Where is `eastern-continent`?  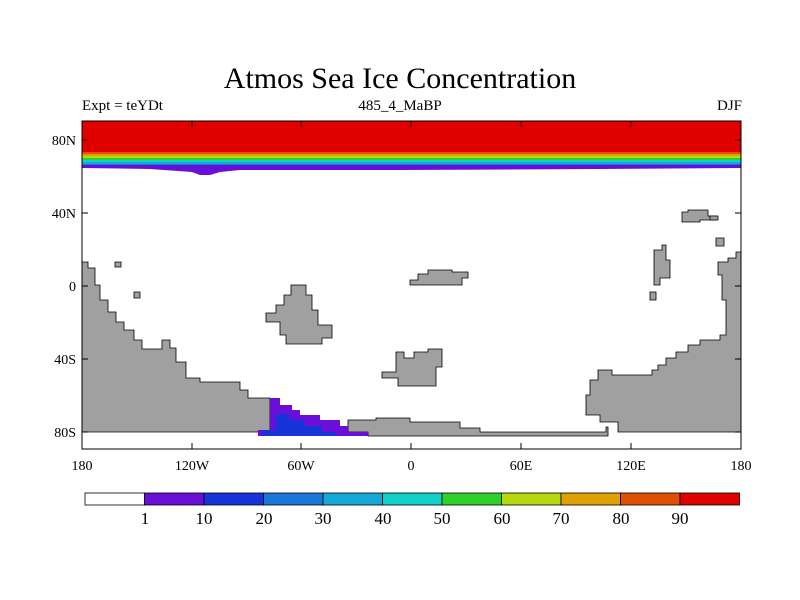 eastern-continent is located at coordinates (663, 342).